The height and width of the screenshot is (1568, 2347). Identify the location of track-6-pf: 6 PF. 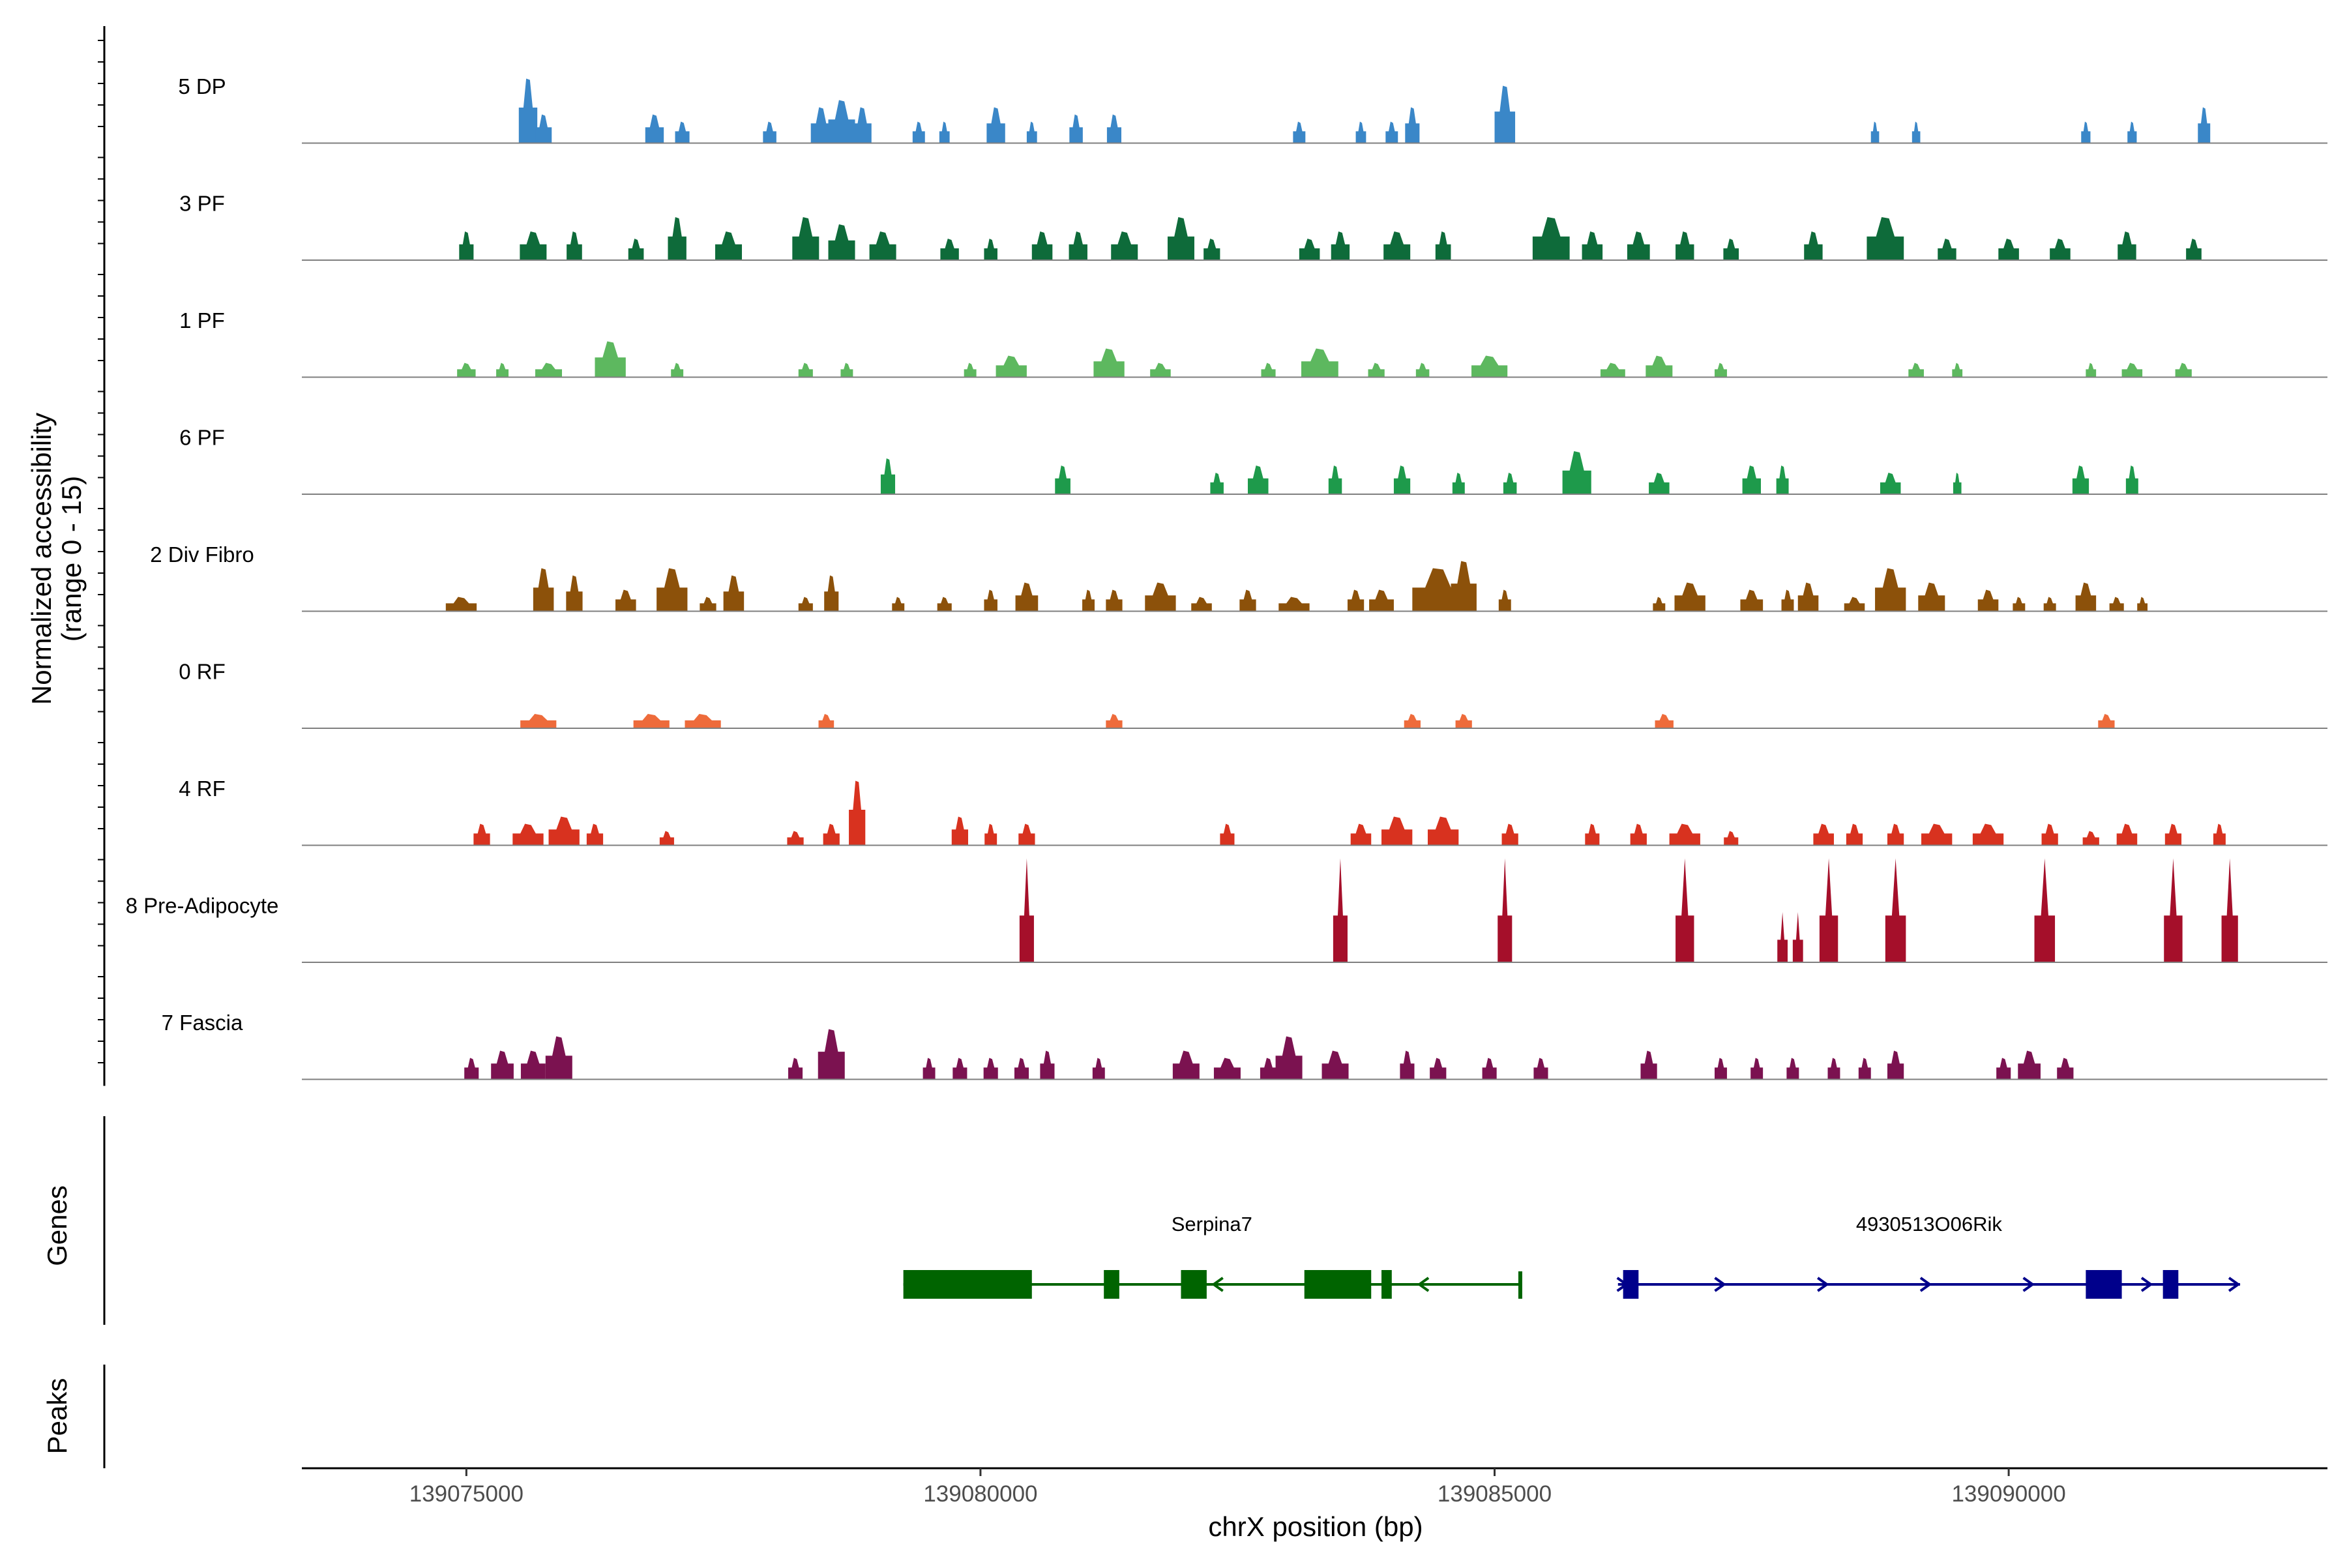
(1253, 461).